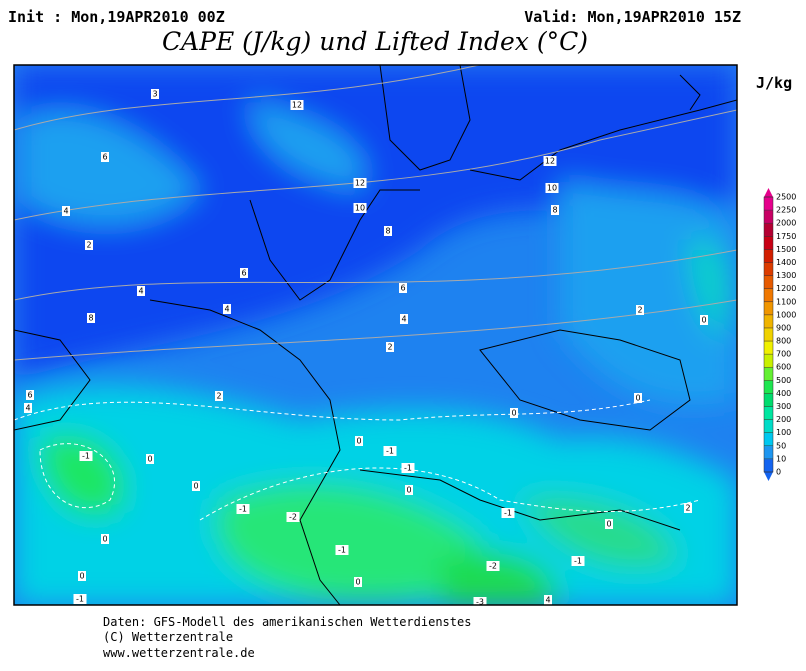  Describe the element at coordinates (783, 419) in the screenshot. I see `colorbar-label: 200` at that location.